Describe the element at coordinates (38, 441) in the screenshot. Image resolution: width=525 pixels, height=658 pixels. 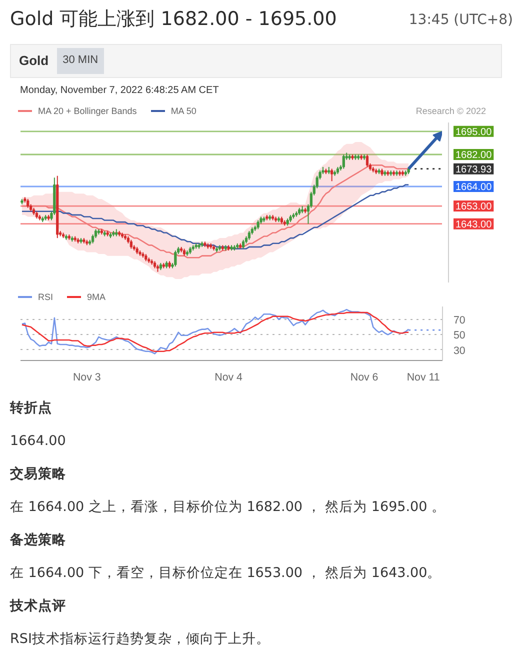
I see `text: 1664.00` at that location.